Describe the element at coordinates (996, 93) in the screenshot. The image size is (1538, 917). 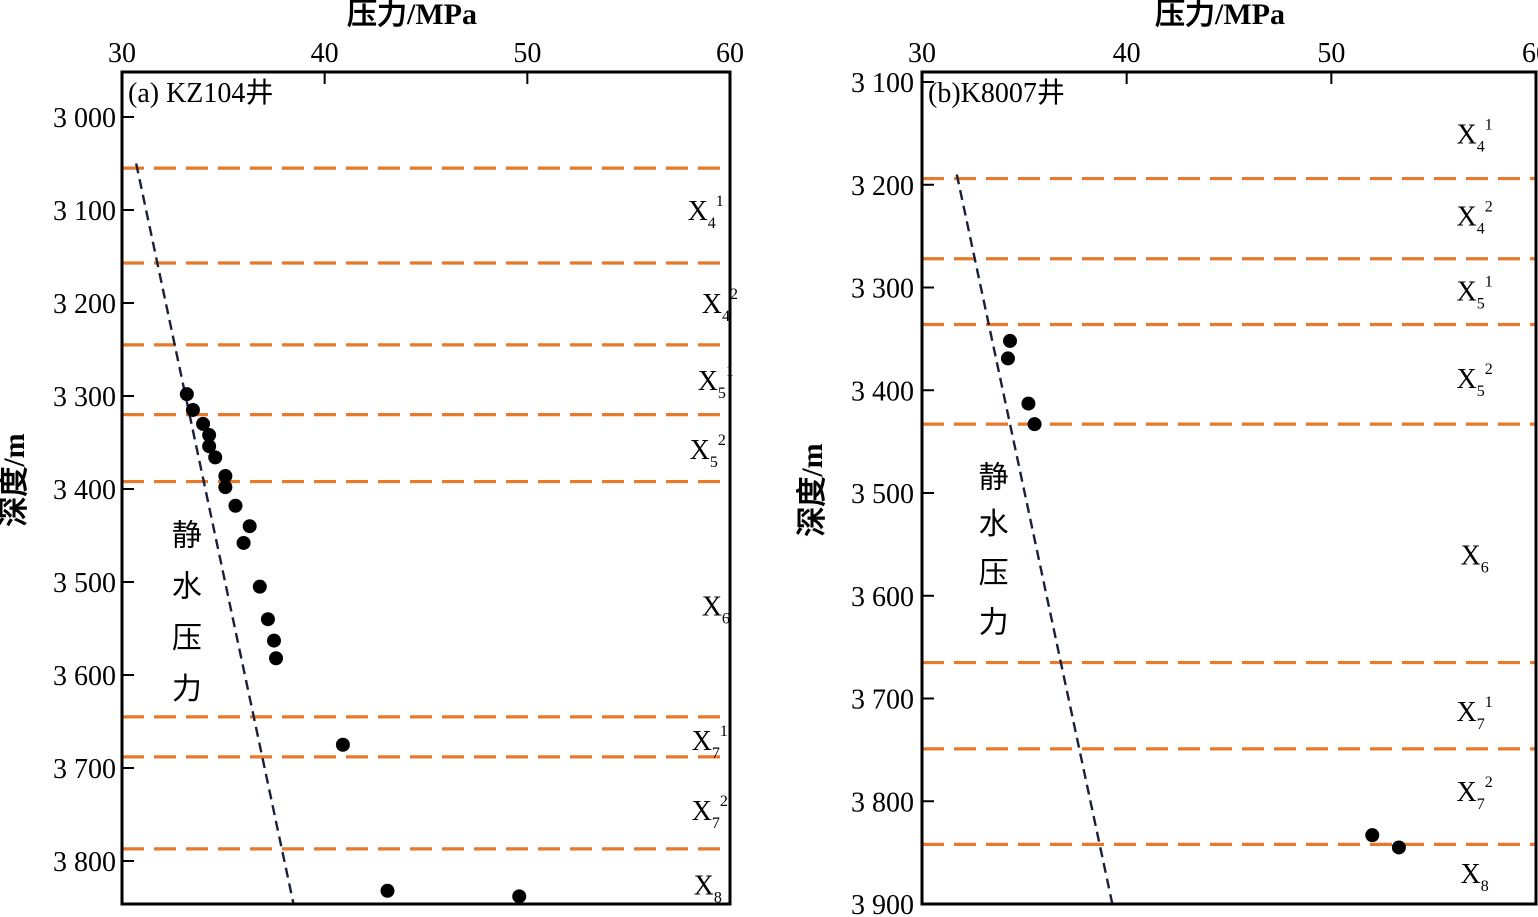
I see `panel-label: (b)K8007井` at that location.